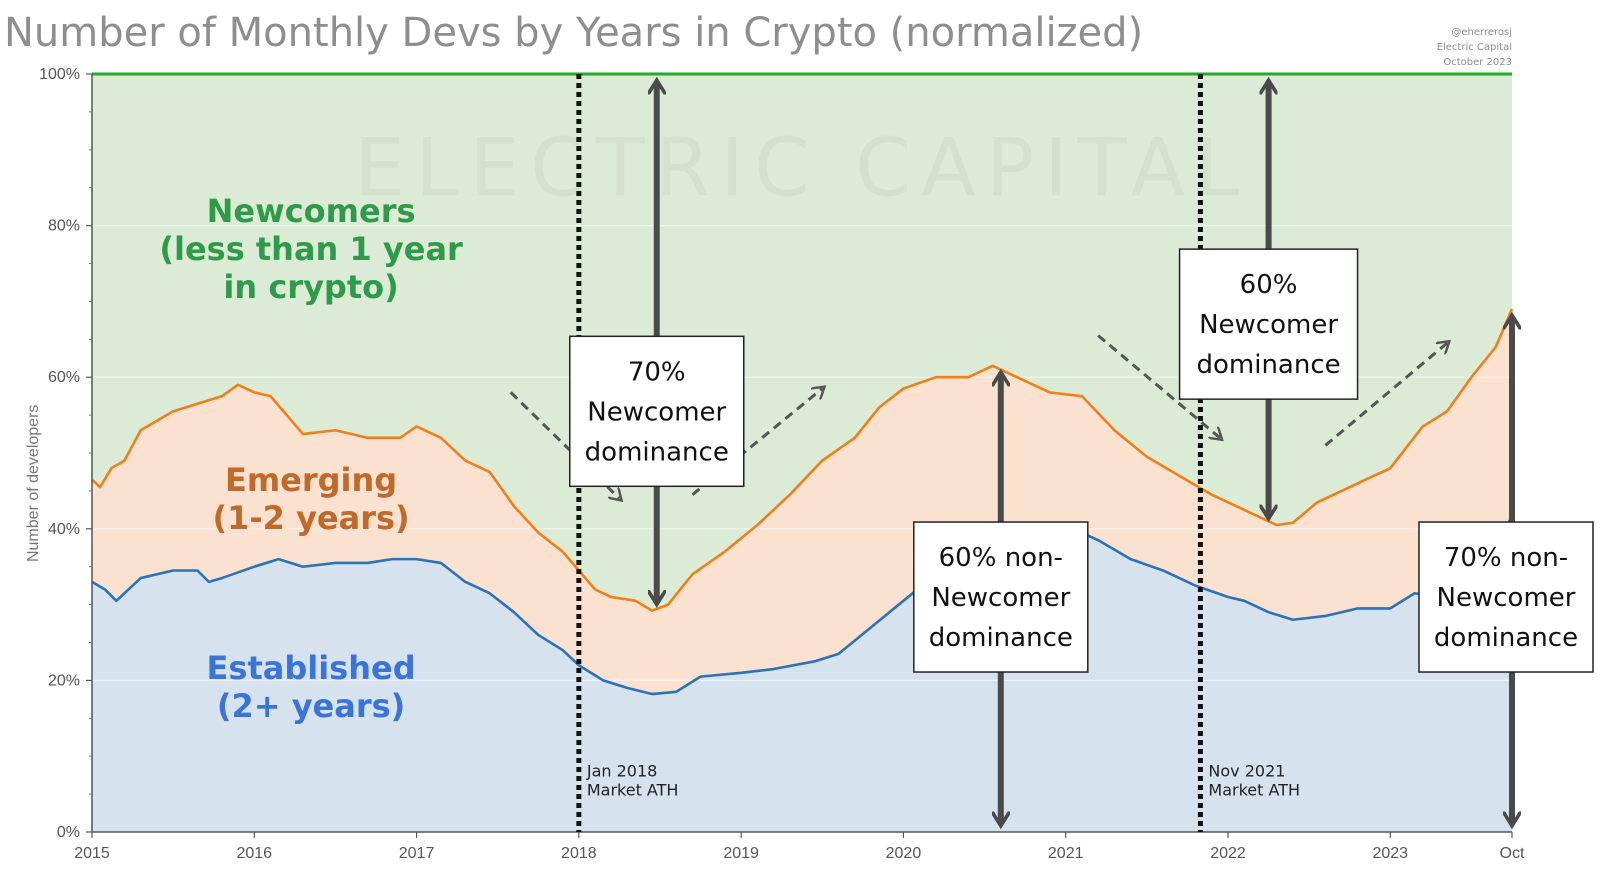 The height and width of the screenshot is (875, 1600). What do you see at coordinates (33, 483) in the screenshot?
I see `y-axis-label: Number of developers` at bounding box center [33, 483].